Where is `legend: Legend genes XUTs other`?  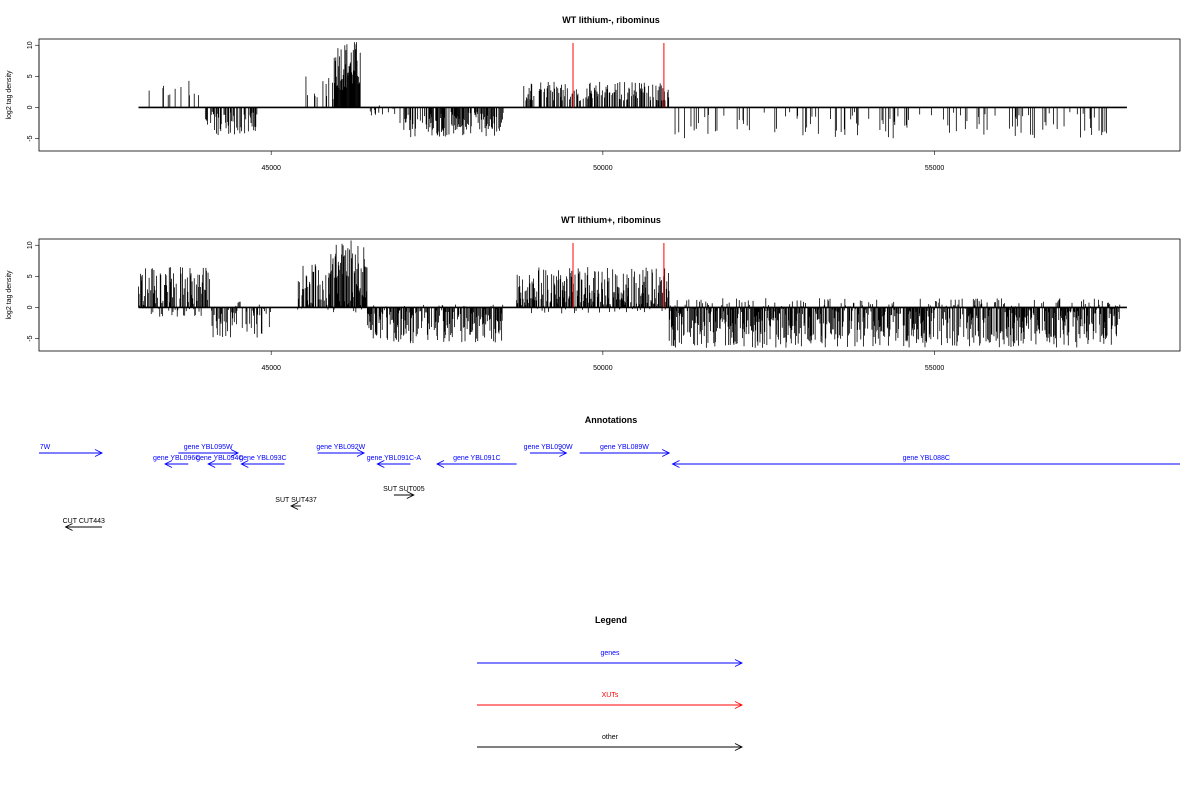
legend: Legend genes XUTs other is located at coordinates (610, 683).